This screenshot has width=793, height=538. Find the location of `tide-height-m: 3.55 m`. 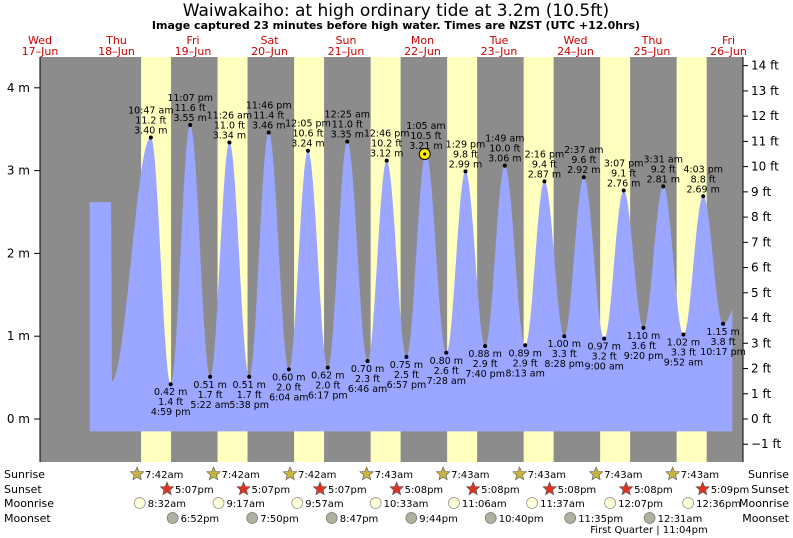

tide-height-m: 3.55 m is located at coordinates (189, 118).